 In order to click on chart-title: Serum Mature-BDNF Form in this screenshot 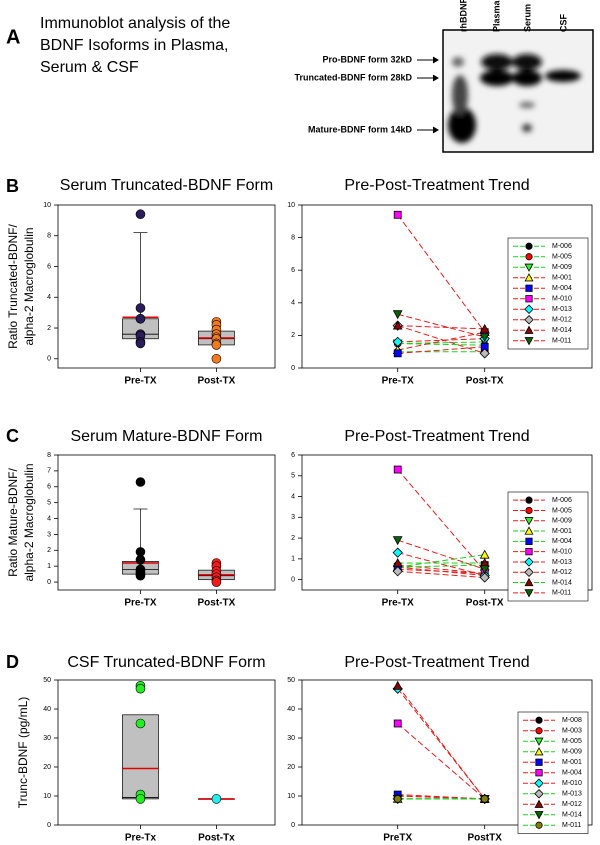, I will do `click(166, 436)`.